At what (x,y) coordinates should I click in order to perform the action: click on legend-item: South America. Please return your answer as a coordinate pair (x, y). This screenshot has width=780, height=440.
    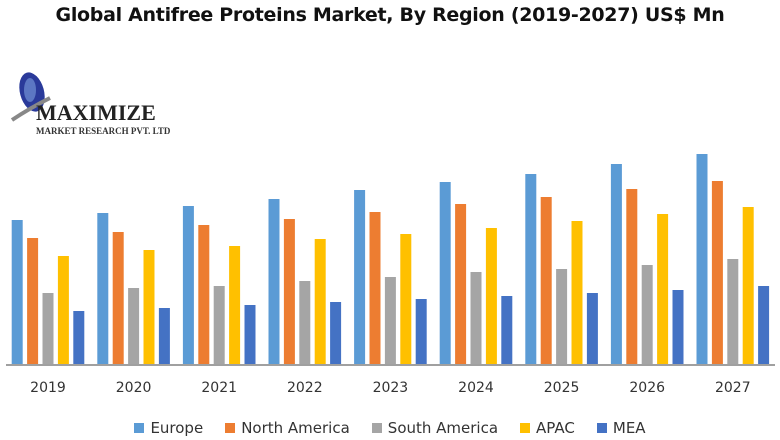
    Looking at the image, I should click on (435, 428).